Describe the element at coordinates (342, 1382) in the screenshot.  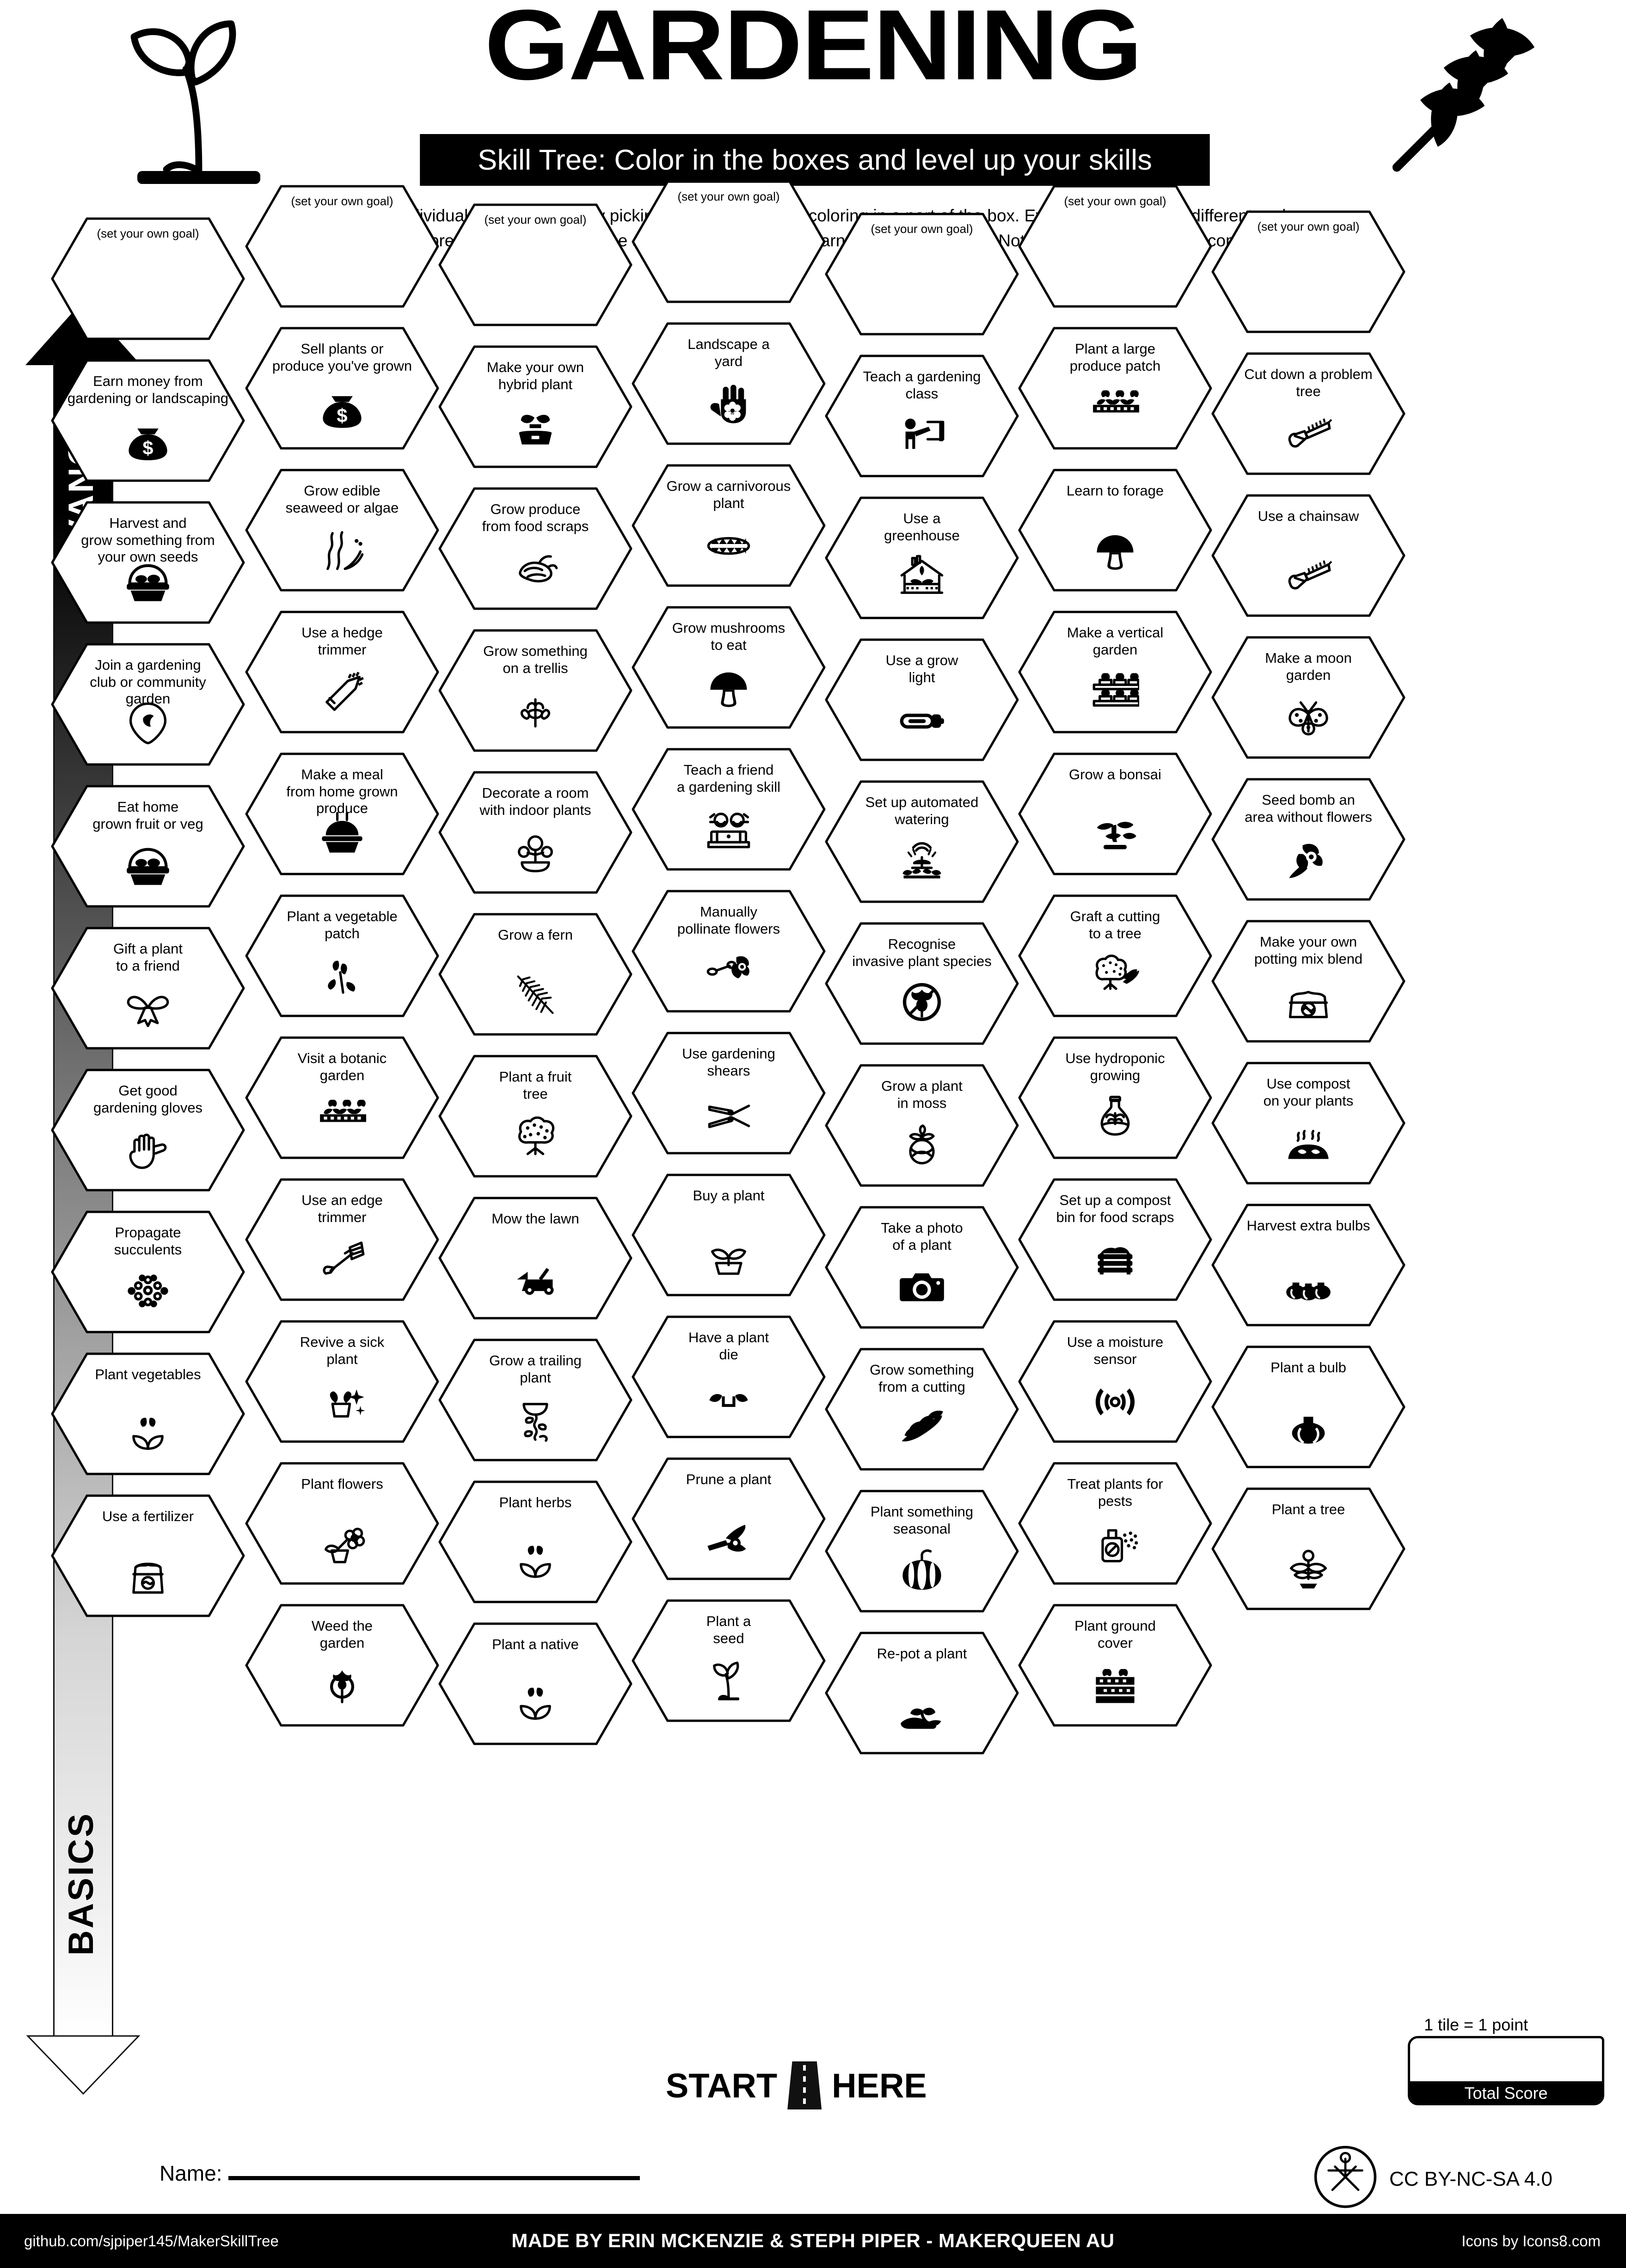
I see `skill-tile: Revive a sick plant` at that location.